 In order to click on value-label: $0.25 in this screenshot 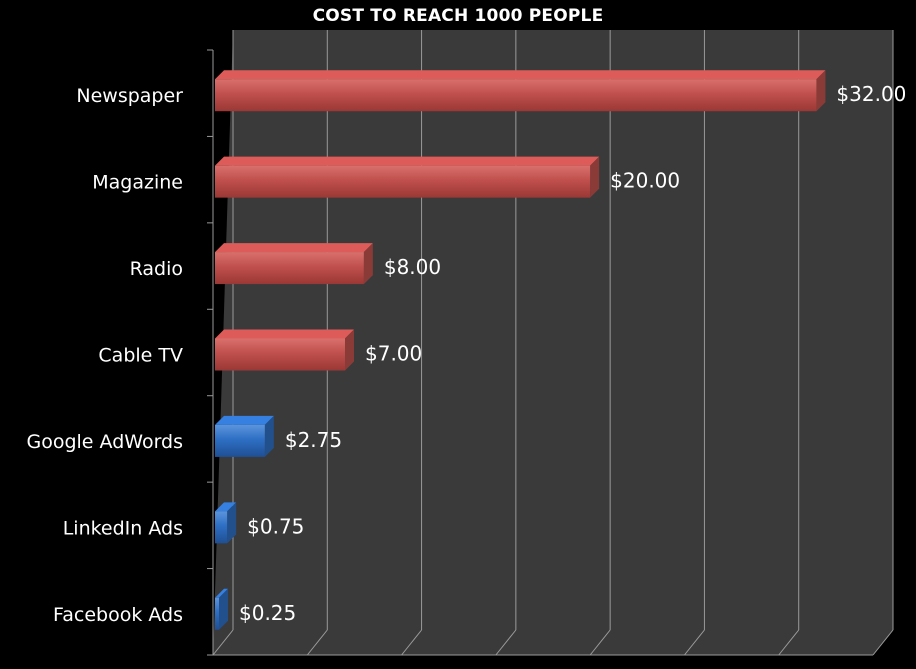, I will do `click(267, 613)`.